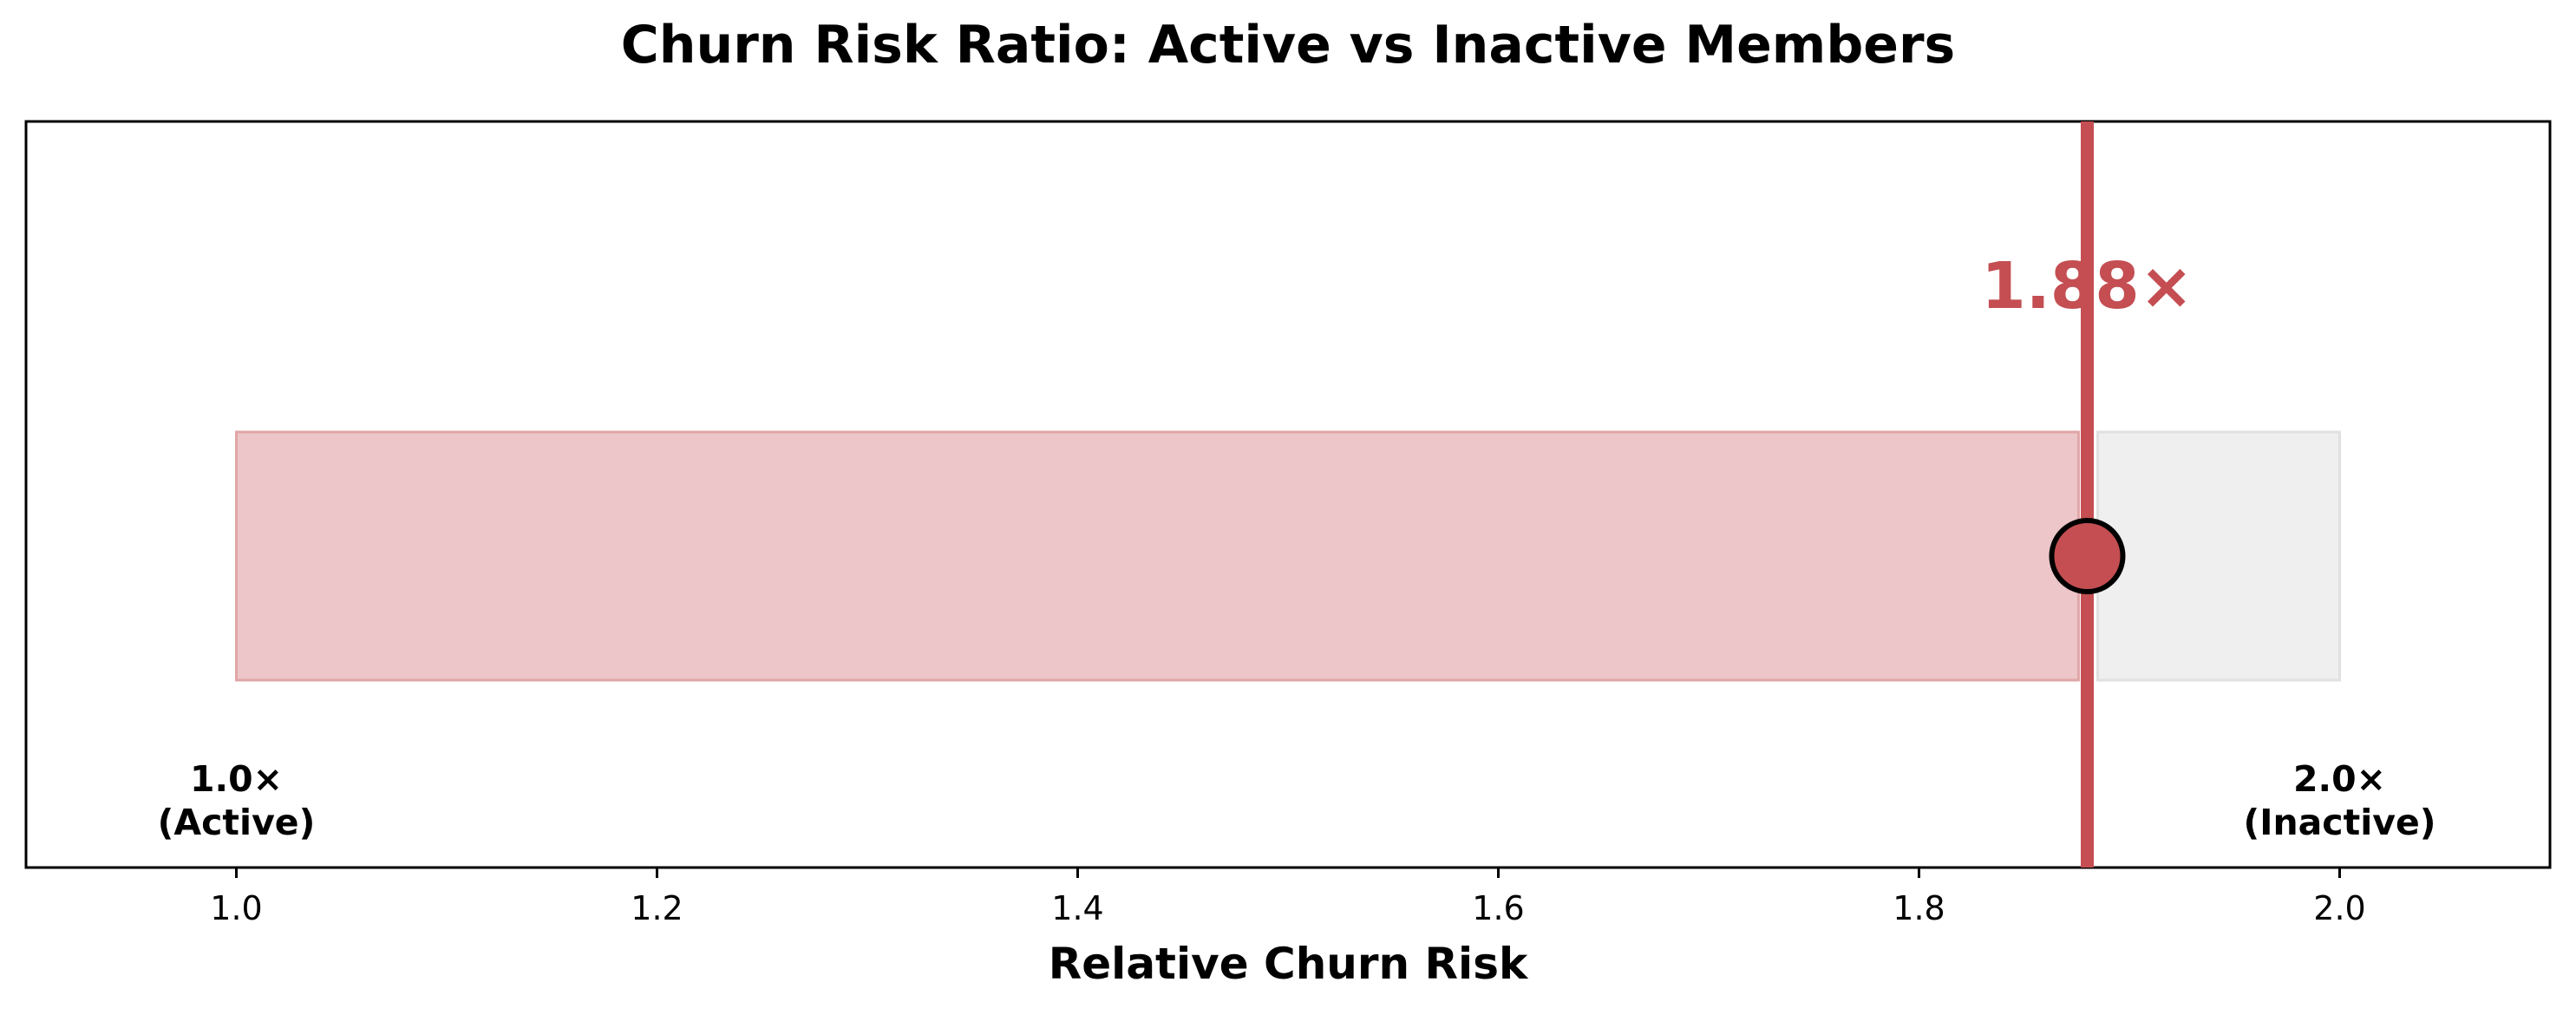 Image resolution: width=2576 pixels, height=1015 pixels. Describe the element at coordinates (2339, 779) in the screenshot. I see `end-label-value: 2.0×` at that location.